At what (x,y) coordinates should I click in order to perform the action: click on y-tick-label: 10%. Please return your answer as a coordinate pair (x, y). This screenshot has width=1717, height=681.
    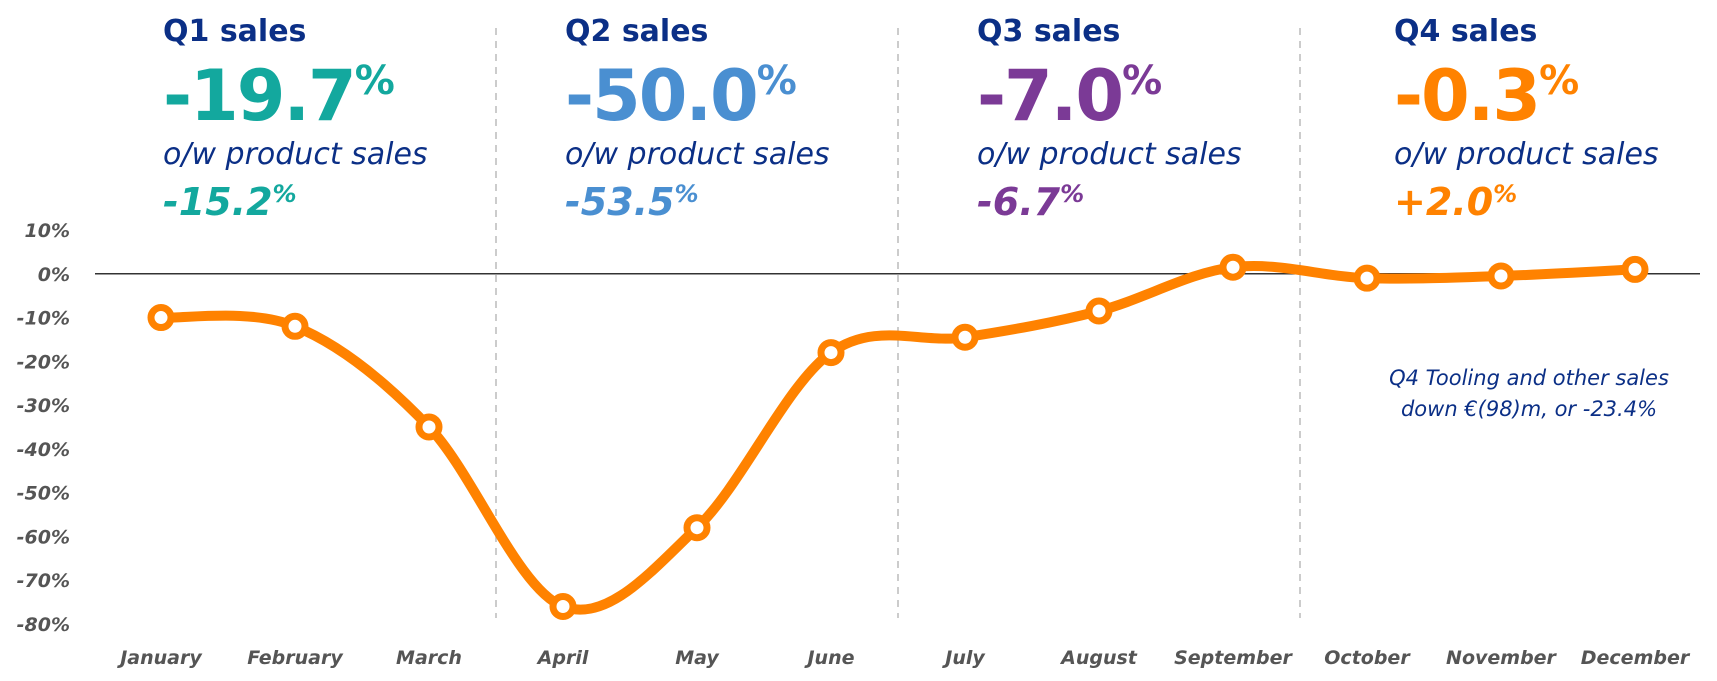
    Looking at the image, I should click on (47, 231).